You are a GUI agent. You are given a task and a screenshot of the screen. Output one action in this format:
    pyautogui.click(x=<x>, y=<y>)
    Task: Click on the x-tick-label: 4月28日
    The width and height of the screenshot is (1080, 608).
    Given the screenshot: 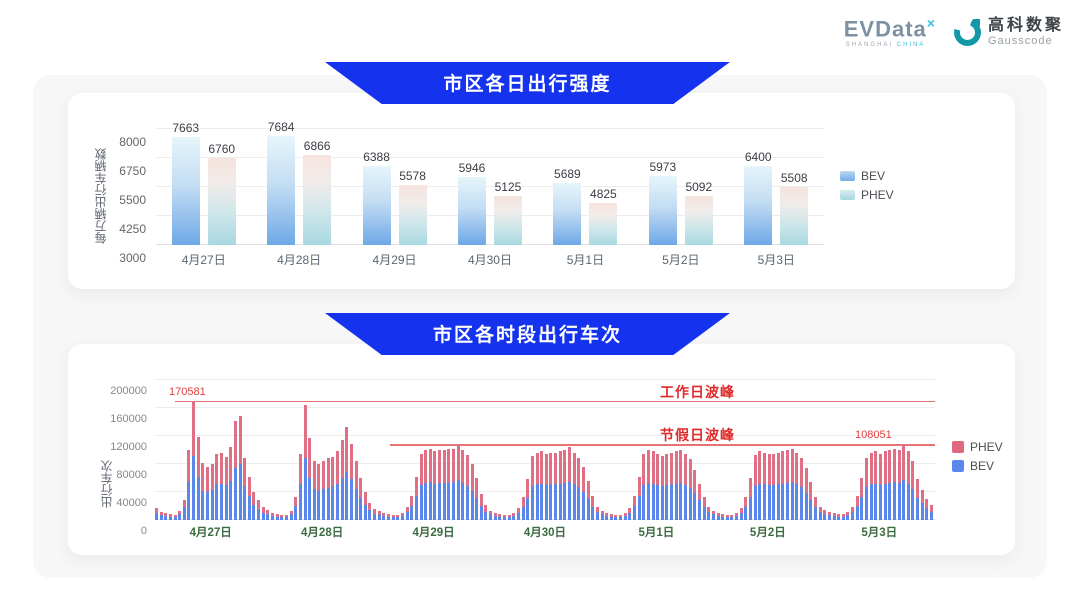 What is the action you would take?
    pyautogui.click(x=299, y=260)
    